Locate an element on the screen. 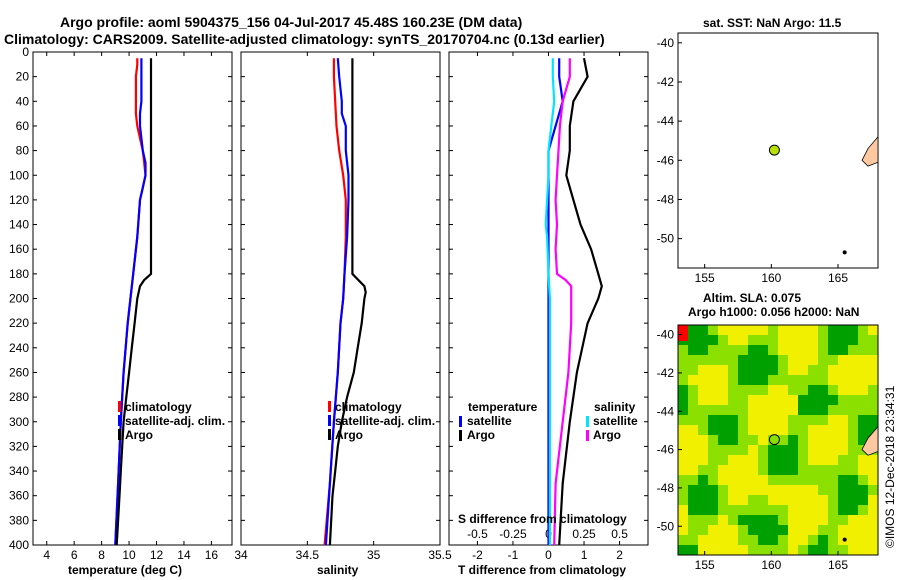 This screenshot has height=580, width=900. x-tick-label: 4 is located at coordinates (46, 555).